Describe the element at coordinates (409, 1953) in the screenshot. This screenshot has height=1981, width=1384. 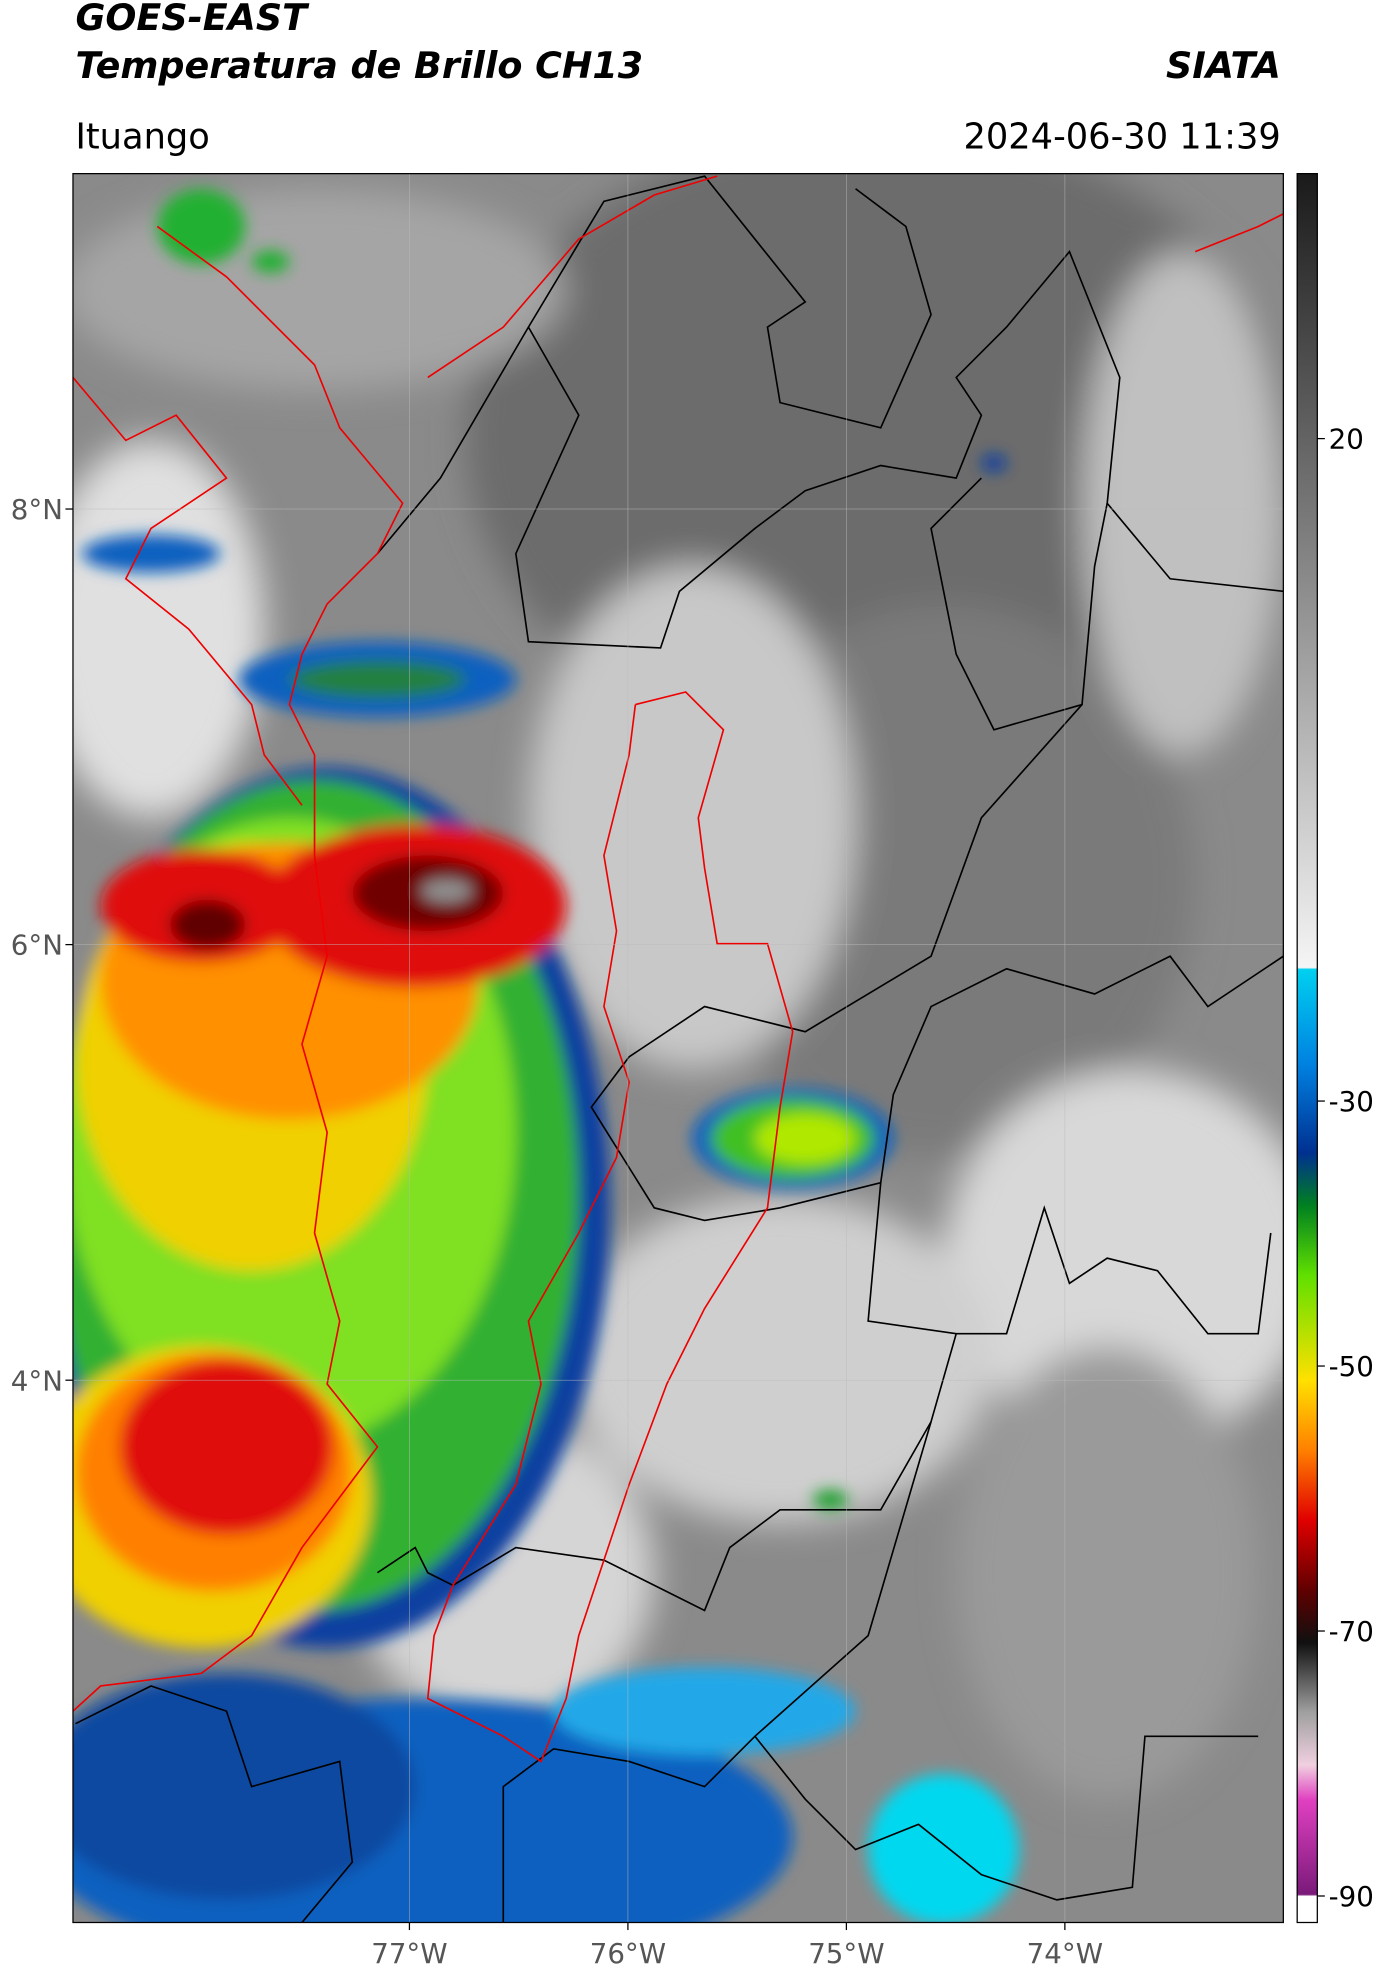
I see `x-tick-label: 77°W` at that location.